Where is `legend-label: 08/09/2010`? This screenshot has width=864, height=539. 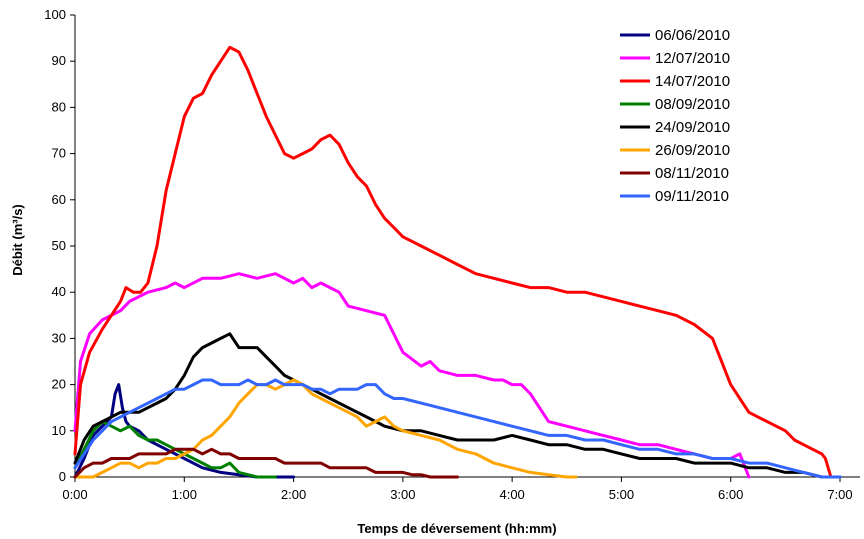
legend-label: 08/09/2010 is located at coordinates (692, 104).